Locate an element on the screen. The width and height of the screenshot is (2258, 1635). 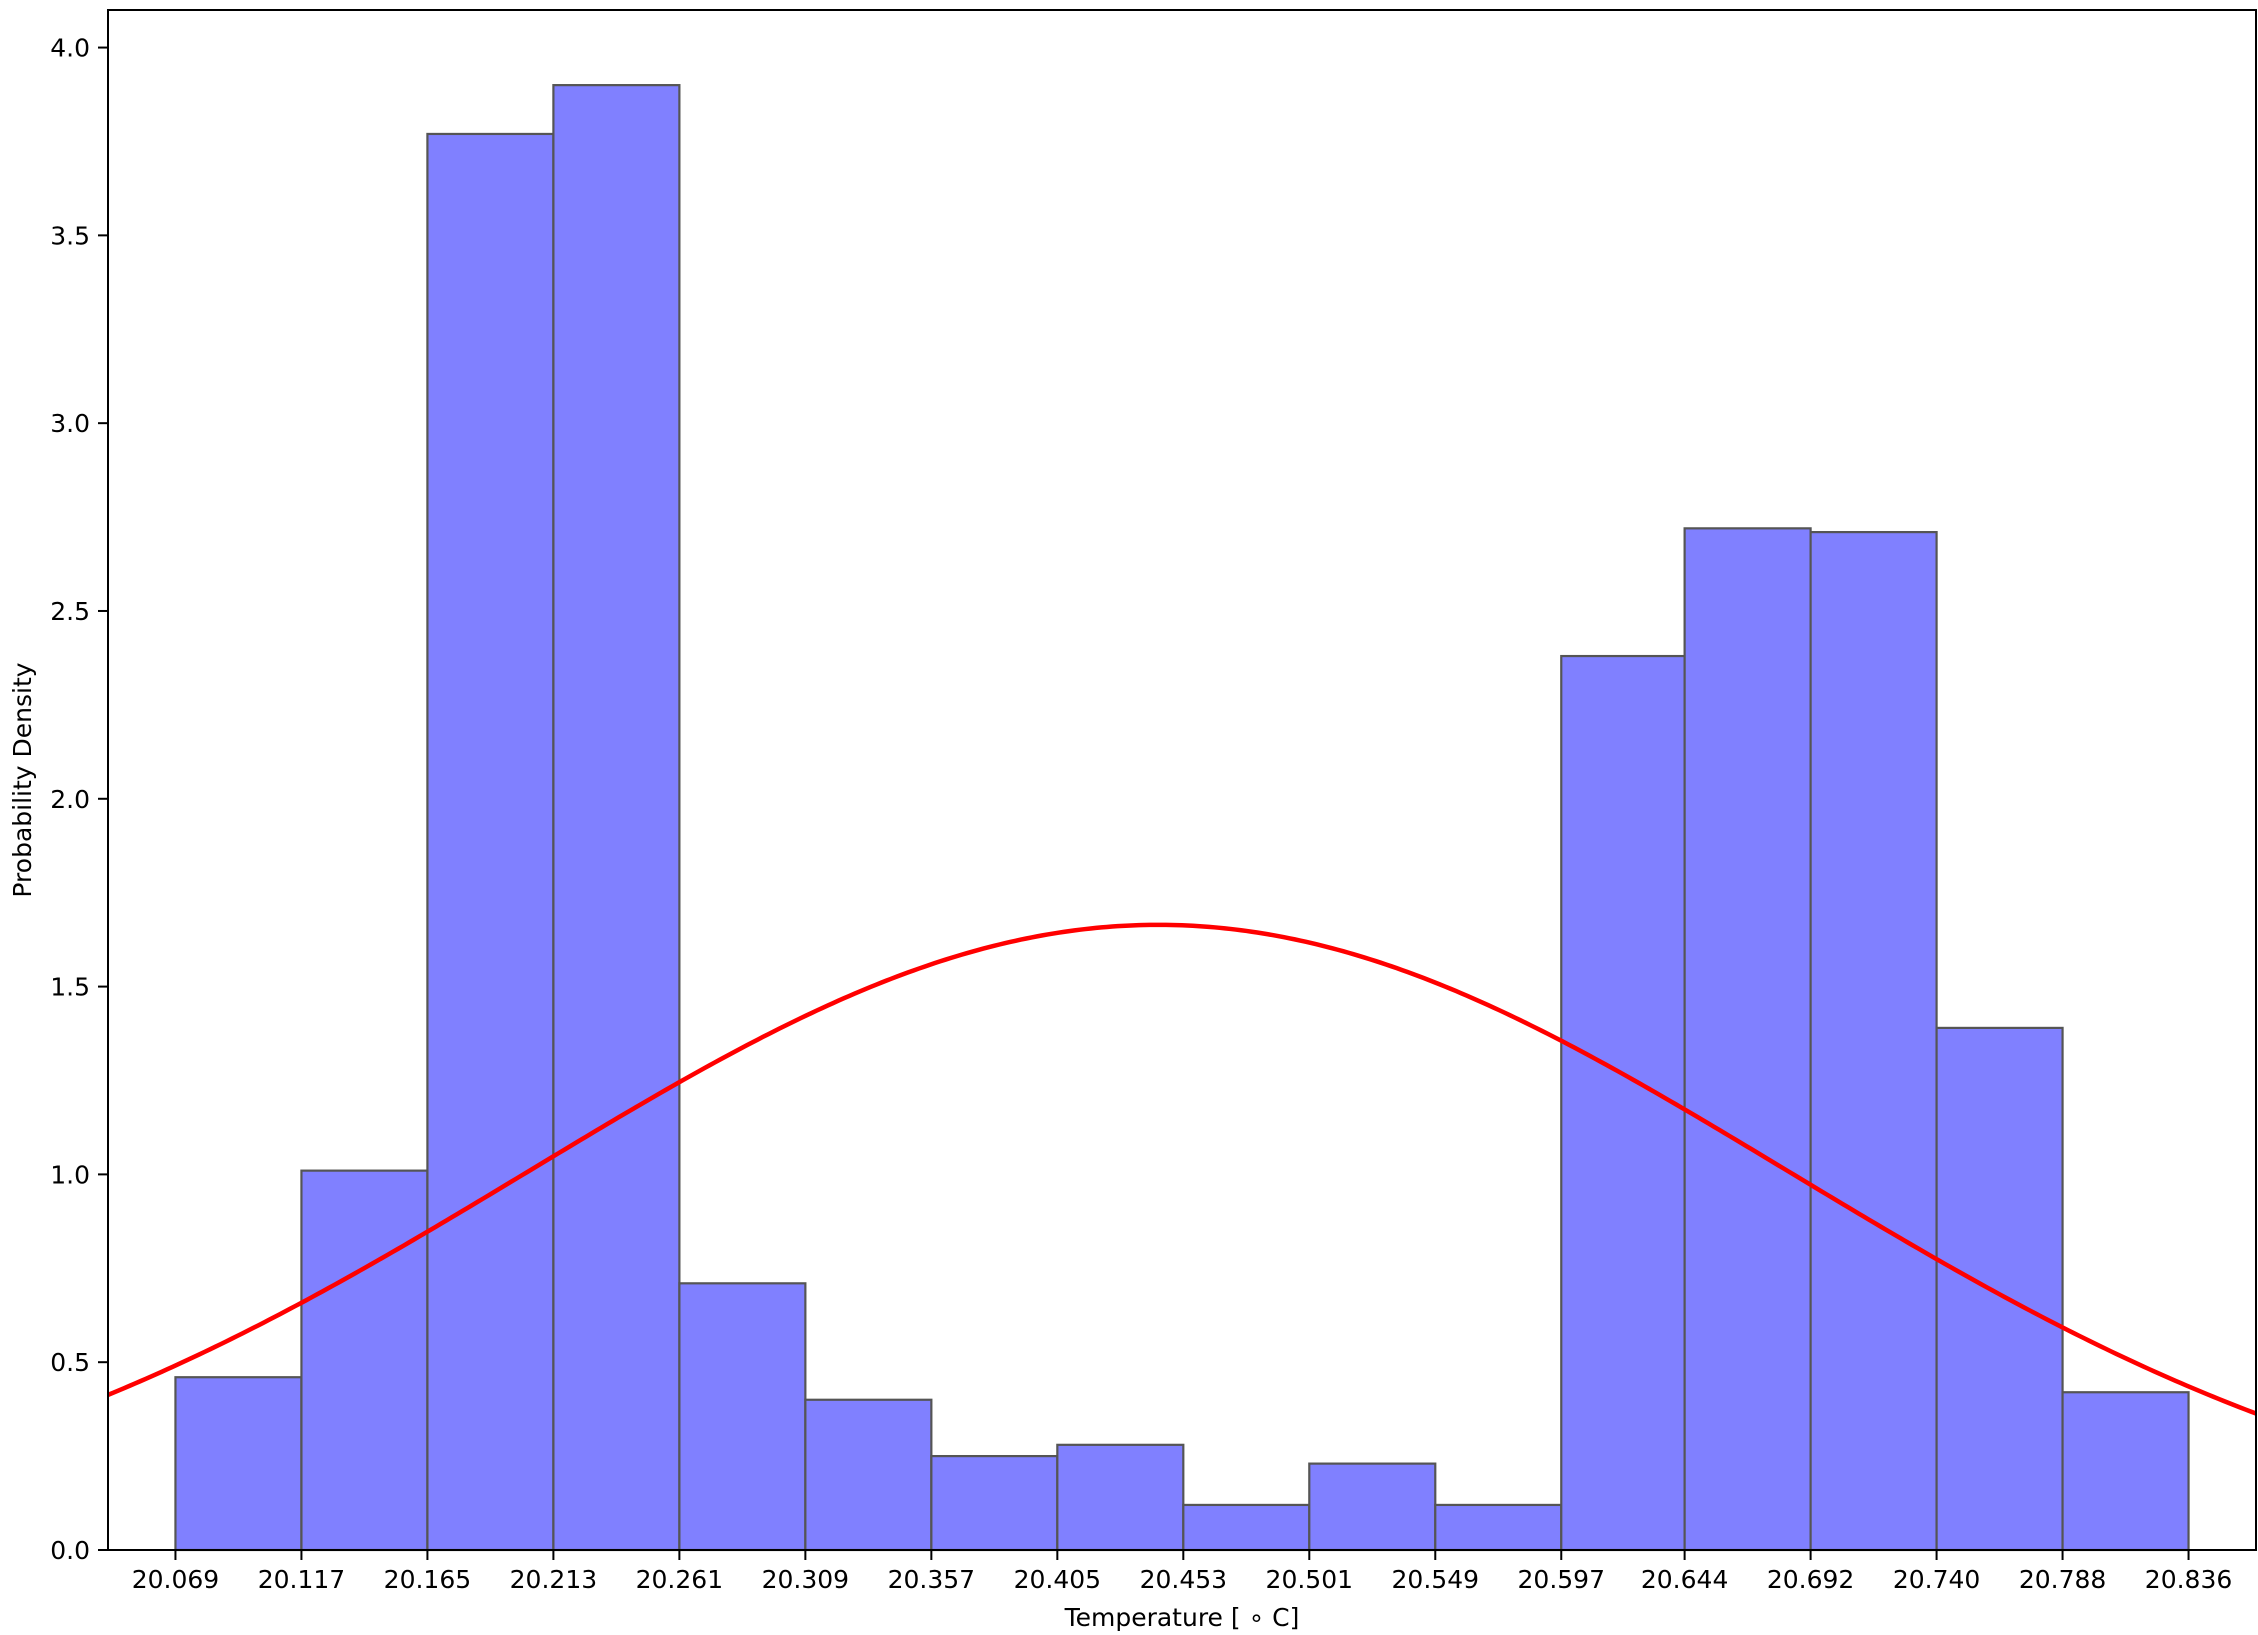
x-tick-label: 20.261 is located at coordinates (679, 1579).